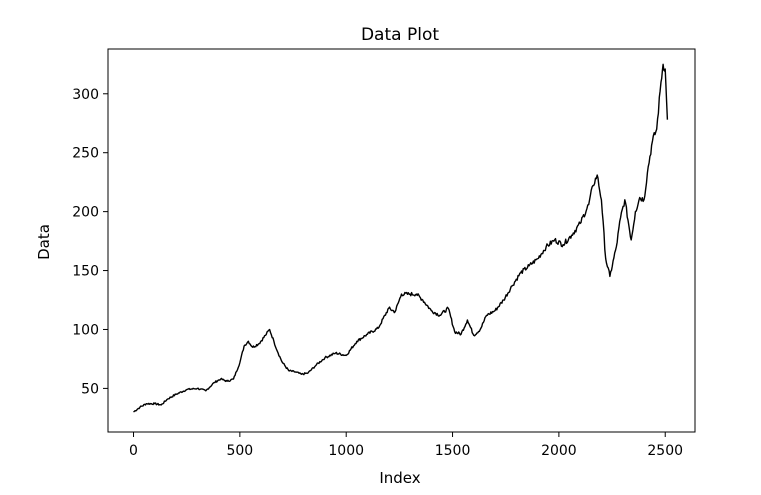 This screenshot has width=761, height=495. What do you see at coordinates (85, 154) in the screenshot?
I see `y-tick-label: 250` at bounding box center [85, 154].